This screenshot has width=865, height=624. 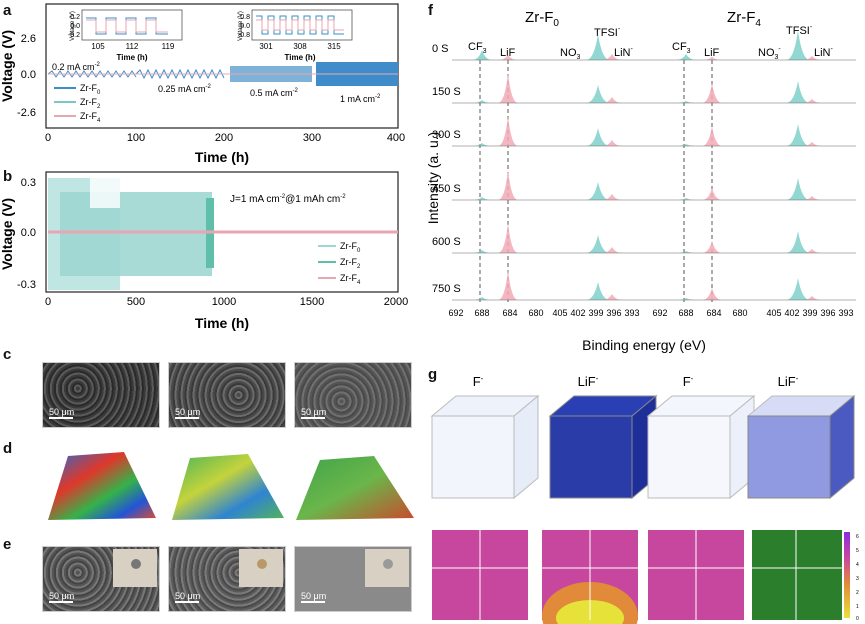 What do you see at coordinates (28, 233) in the screenshot?
I see `ytick-b-1: 0.0` at bounding box center [28, 233].